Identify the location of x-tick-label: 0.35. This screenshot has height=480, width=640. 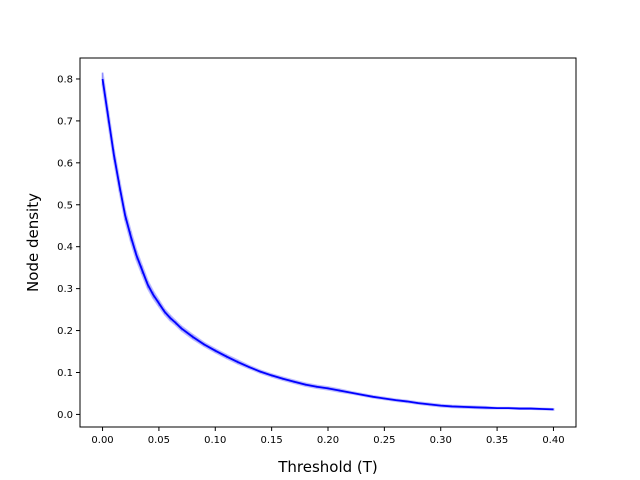
(497, 440).